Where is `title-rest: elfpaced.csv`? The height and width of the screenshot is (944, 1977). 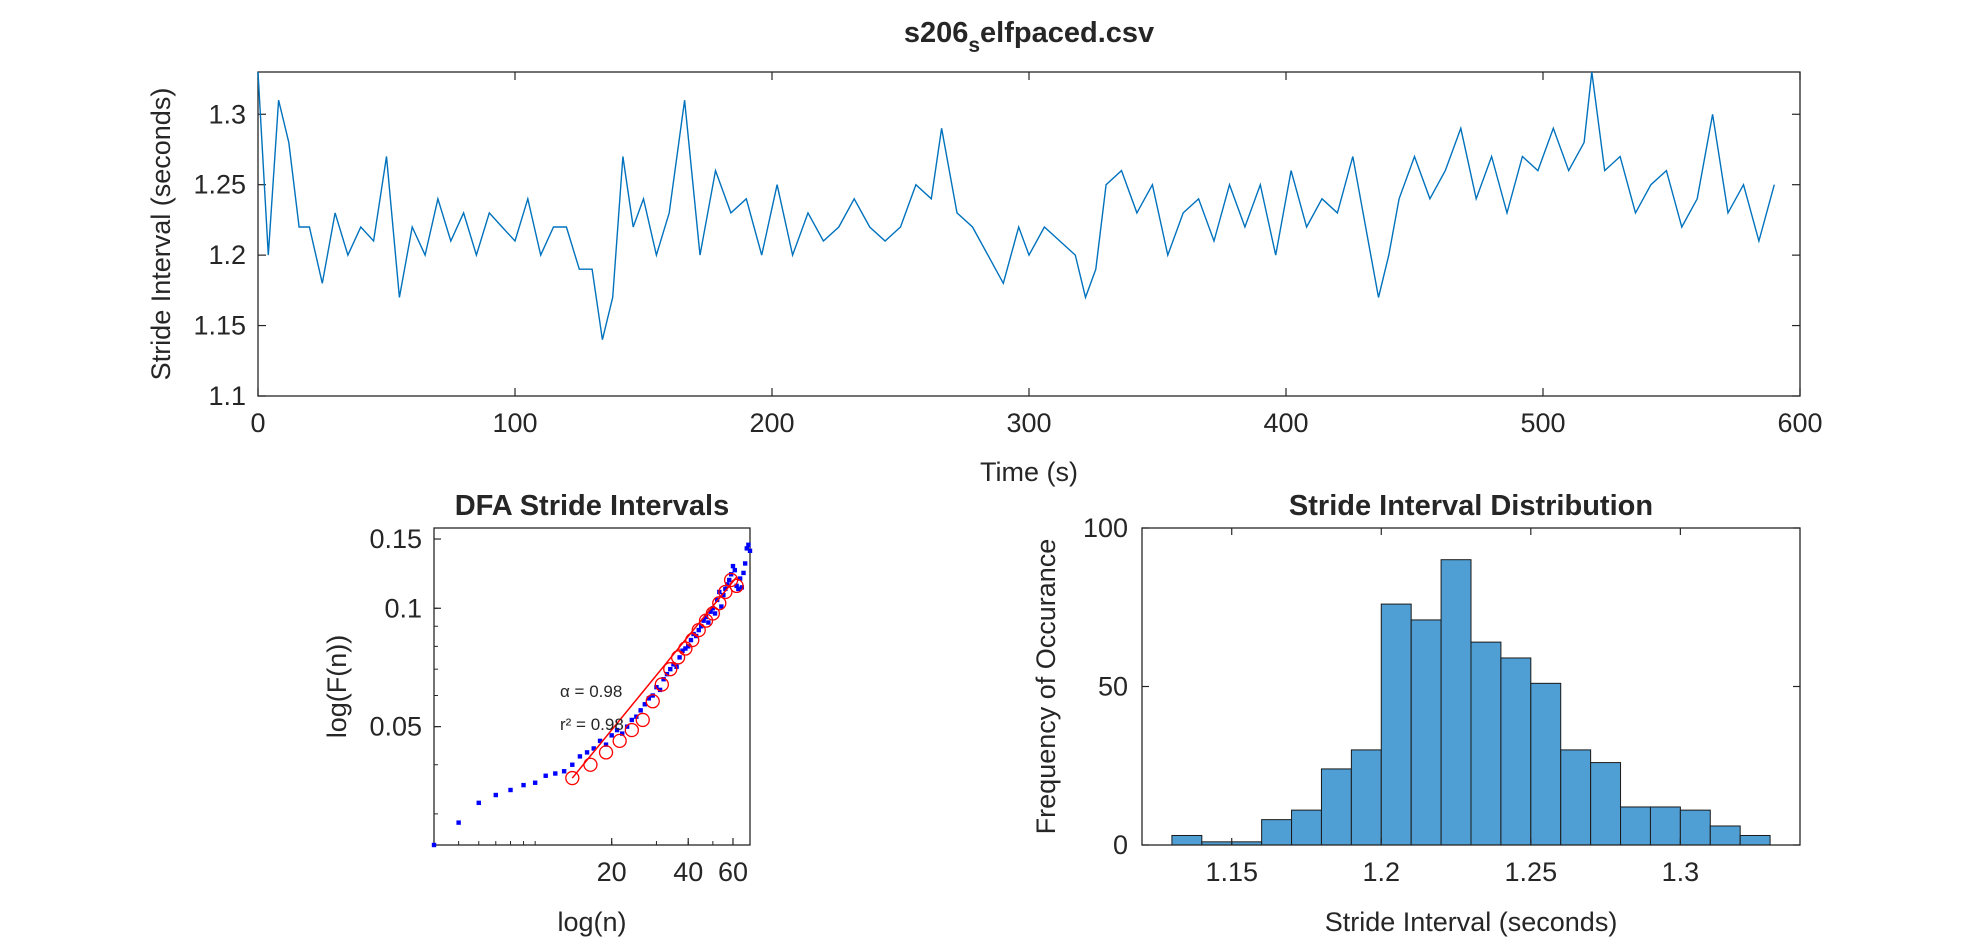
title-rest: elfpaced.csv is located at coordinates (1067, 33).